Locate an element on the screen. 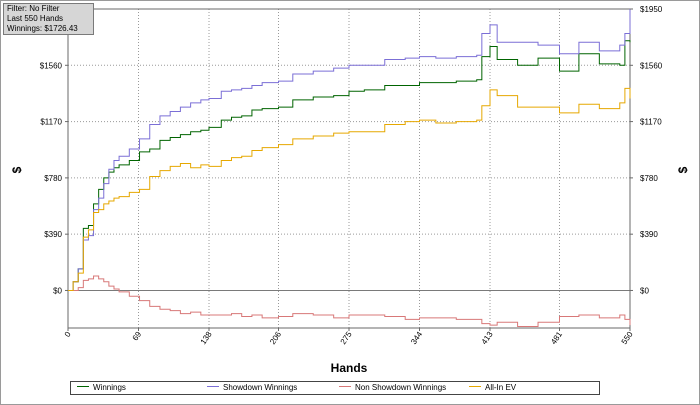 The width and height of the screenshot is (700, 405). x-tick-label: 69 is located at coordinates (137, 336).